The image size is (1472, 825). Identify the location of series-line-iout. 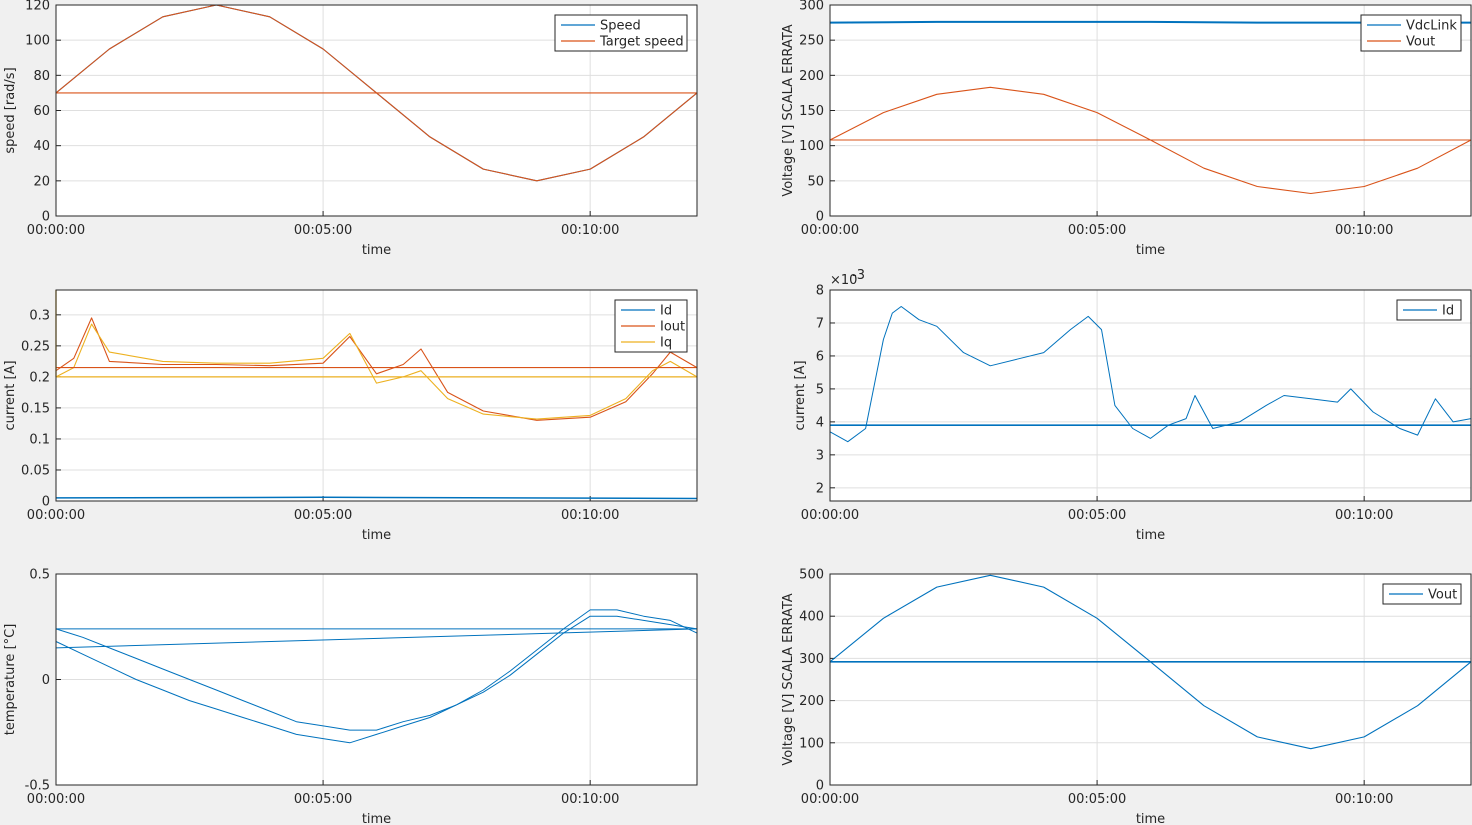
(376, 369).